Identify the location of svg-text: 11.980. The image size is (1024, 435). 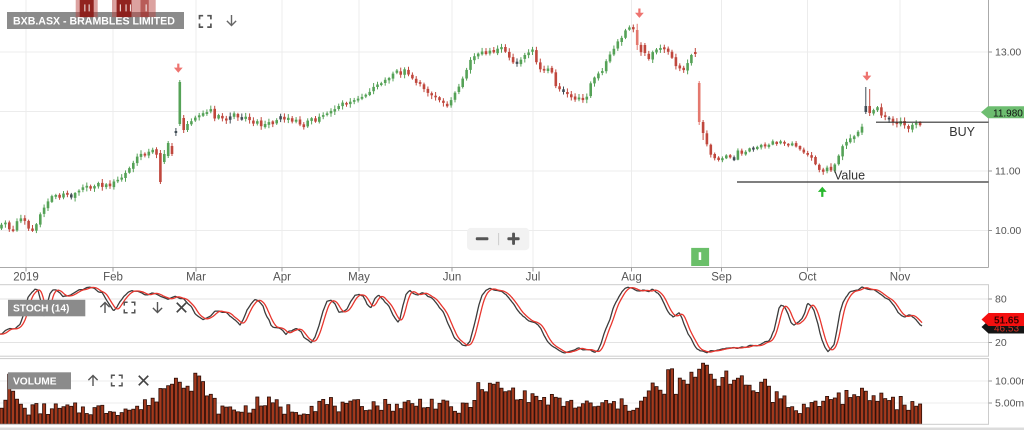
(1008, 113).